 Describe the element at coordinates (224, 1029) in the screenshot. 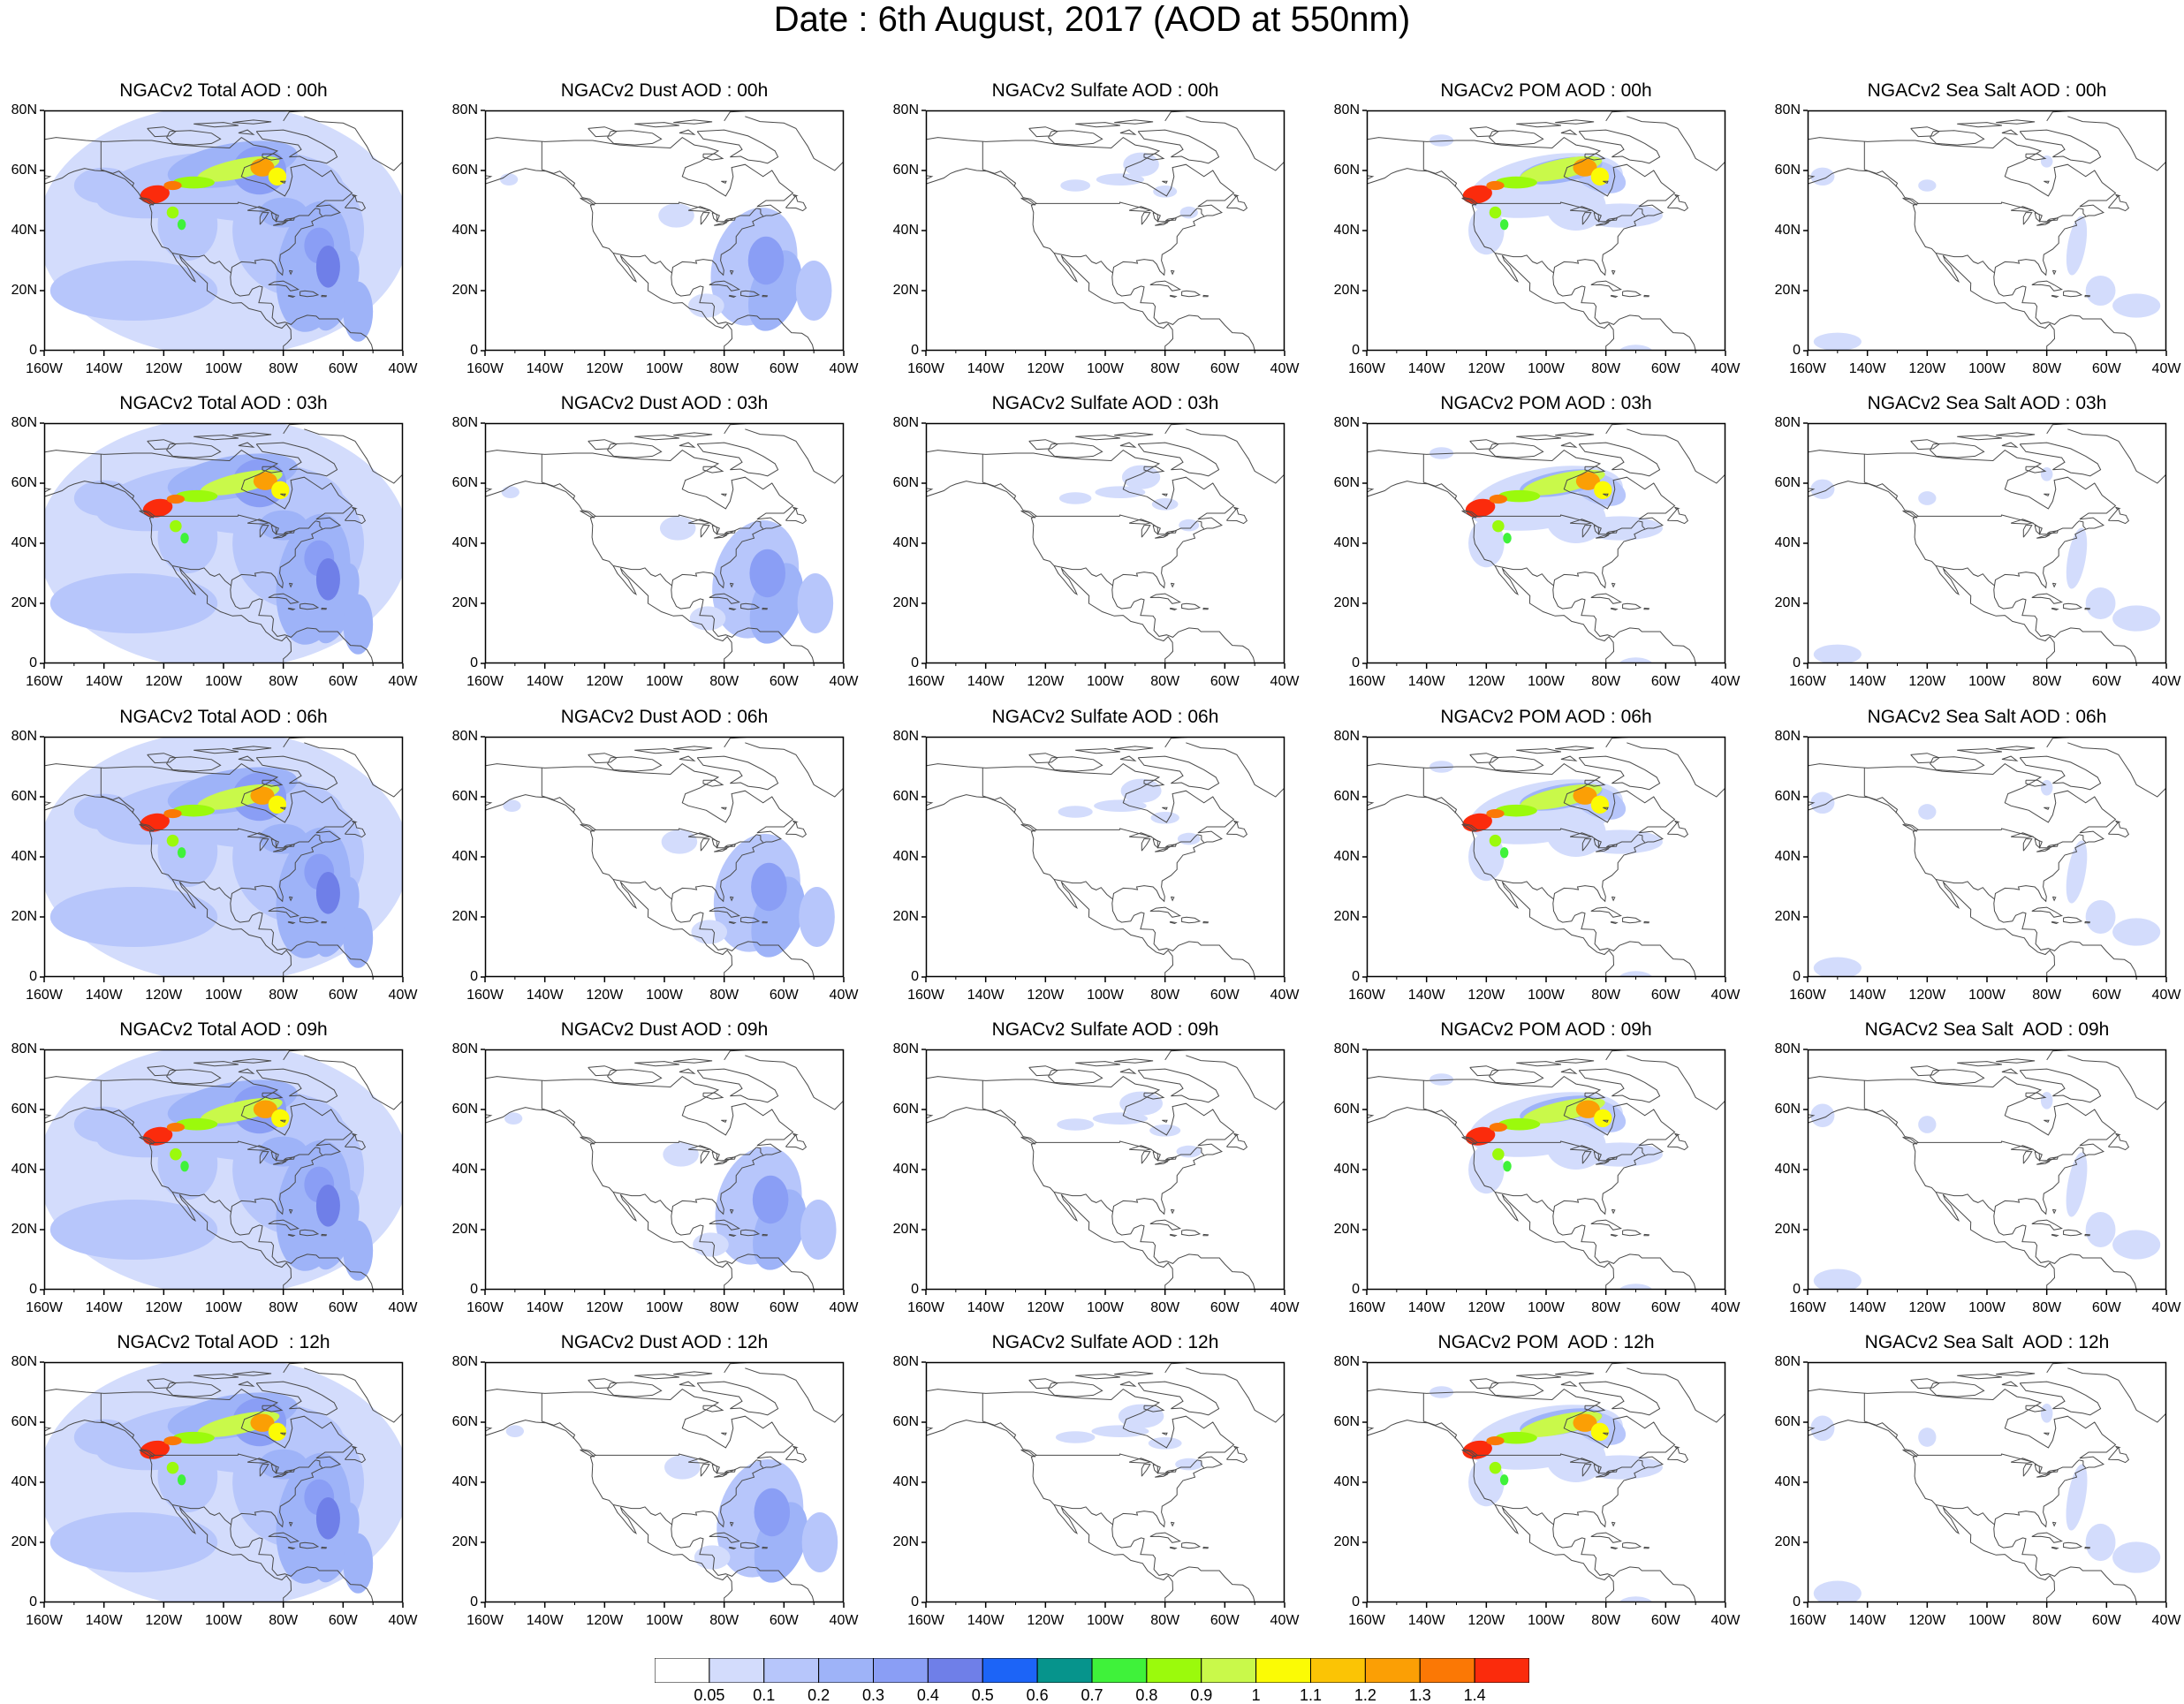

I see `panel-total-09h-title: NGACv2 Total AOD : 09h` at that location.